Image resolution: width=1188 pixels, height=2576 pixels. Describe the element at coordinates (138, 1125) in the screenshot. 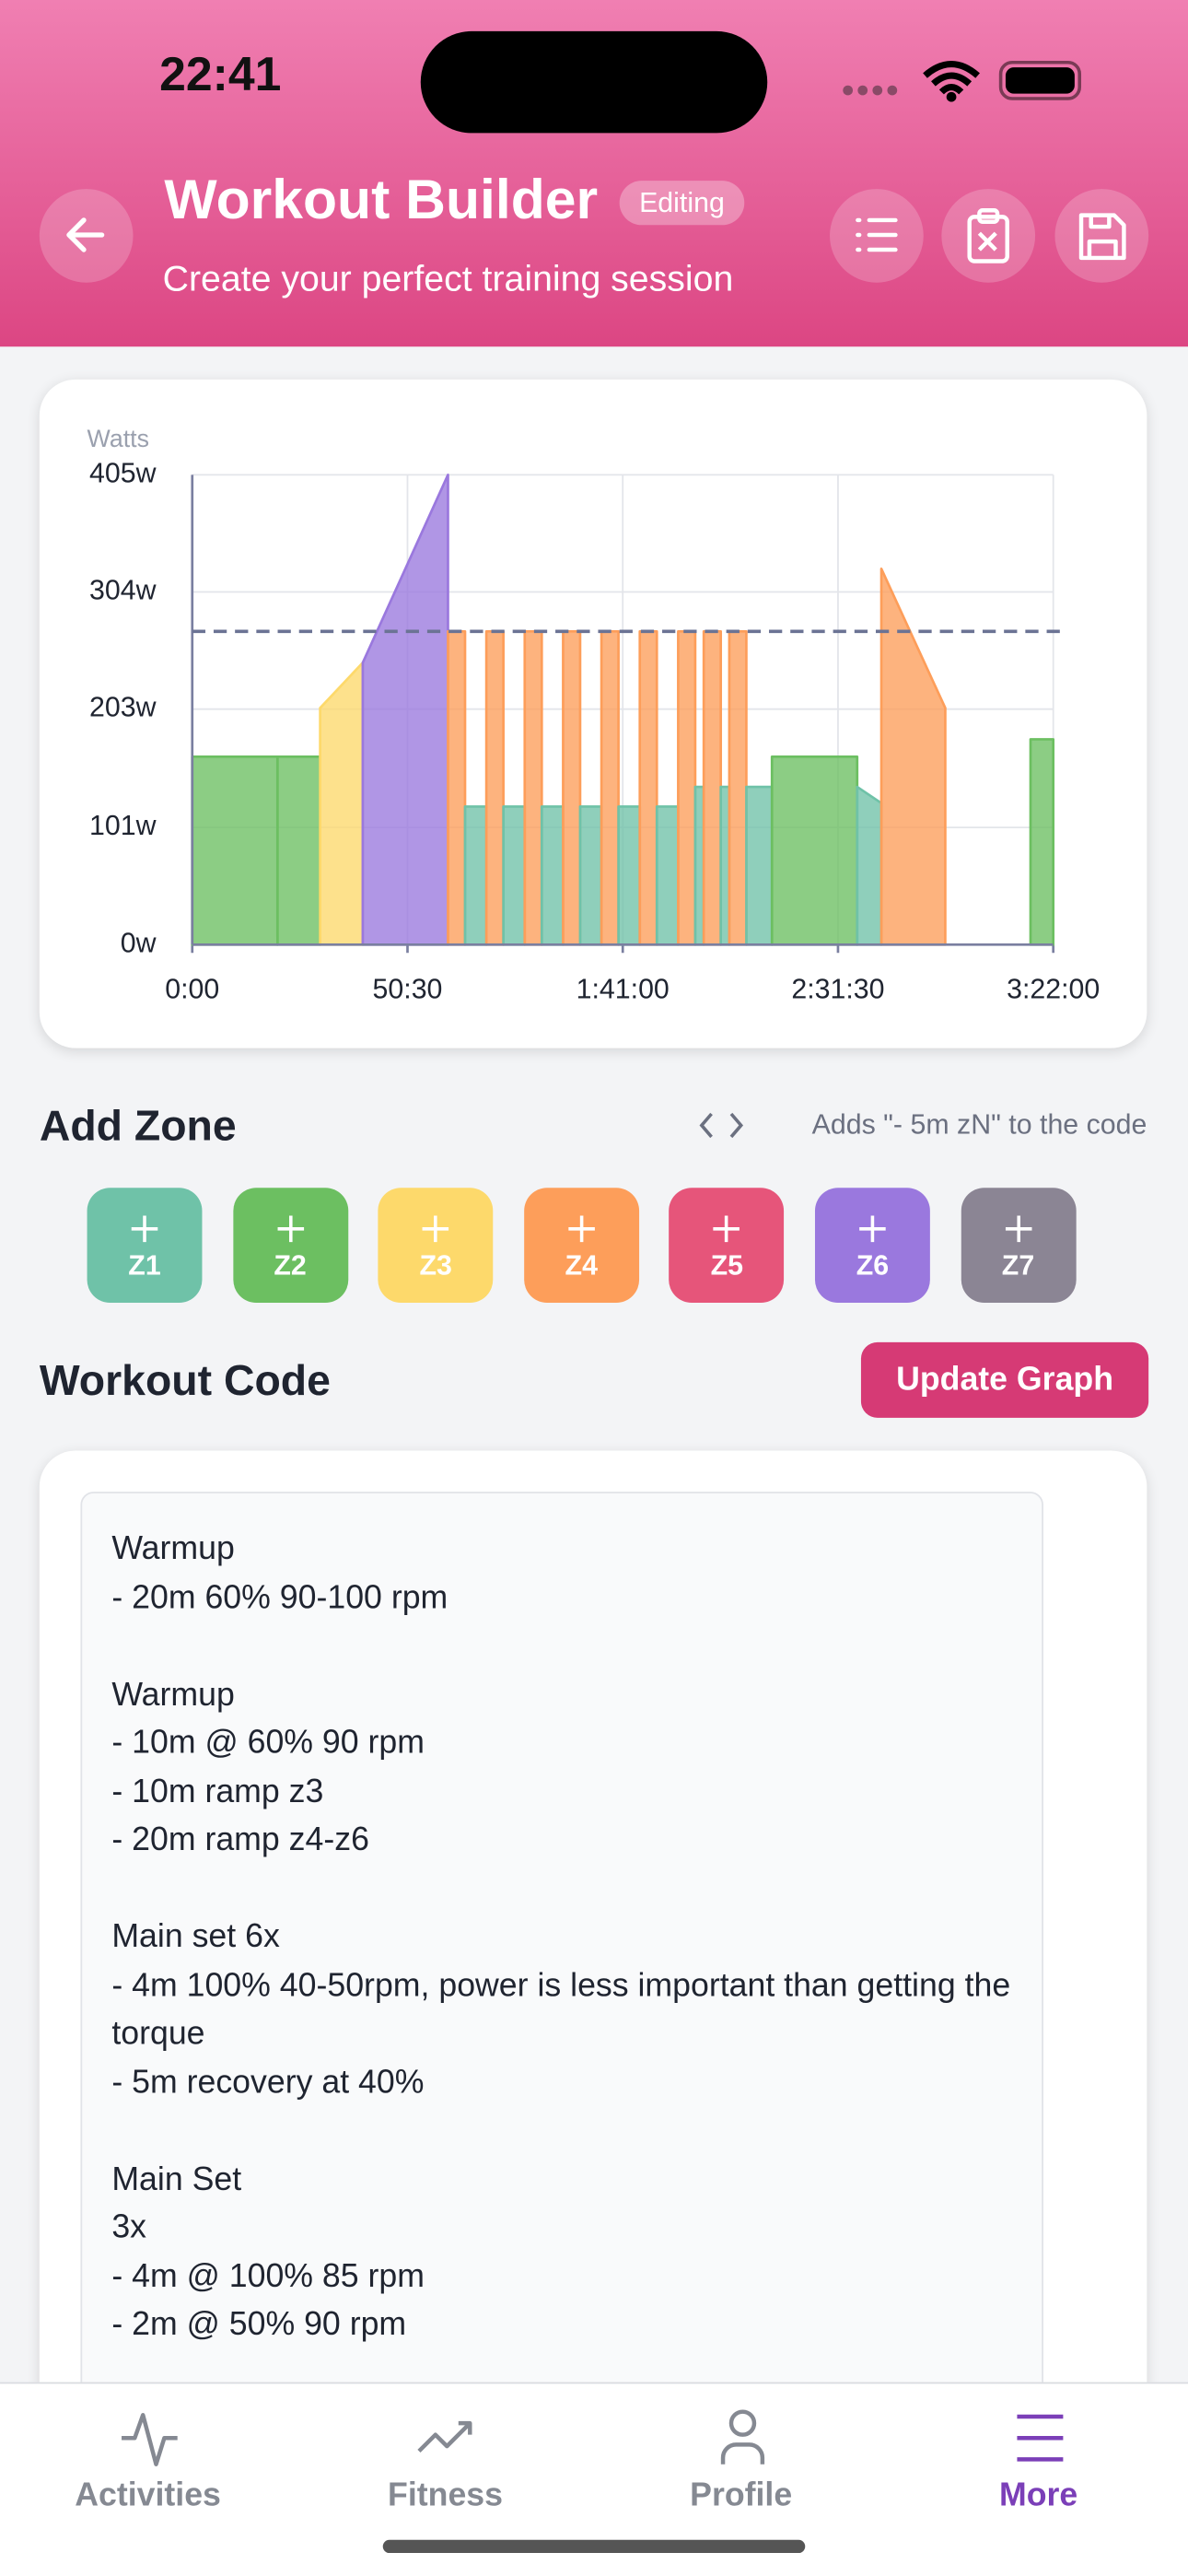

I see `add-zone-title: Add Zone` at that location.